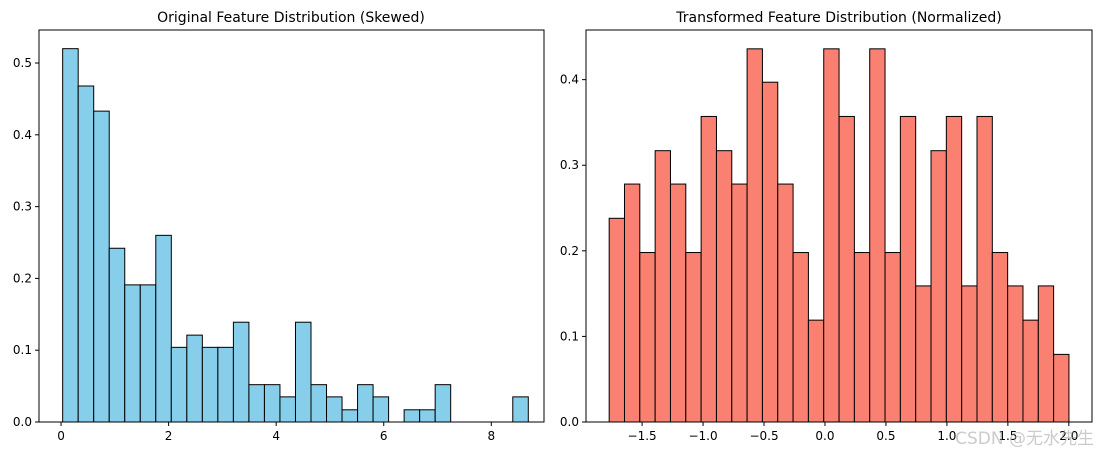 The height and width of the screenshot is (453, 1100). Describe the element at coordinates (1007, 436) in the screenshot. I see `x-tick-label: 1.5` at that location.